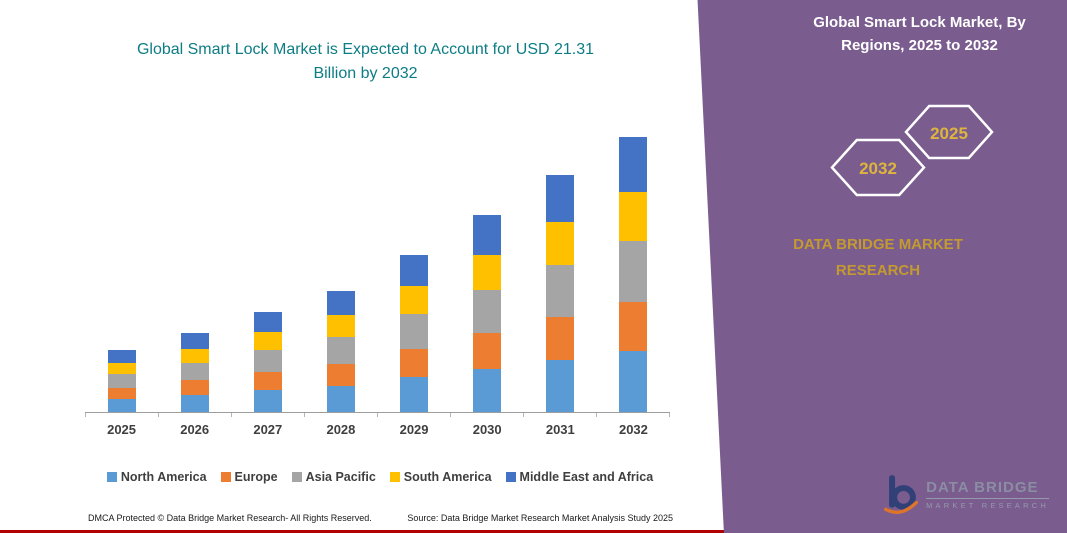 This screenshot has width=1067, height=533. I want to click on stacked-bar-2026, so click(194, 372).